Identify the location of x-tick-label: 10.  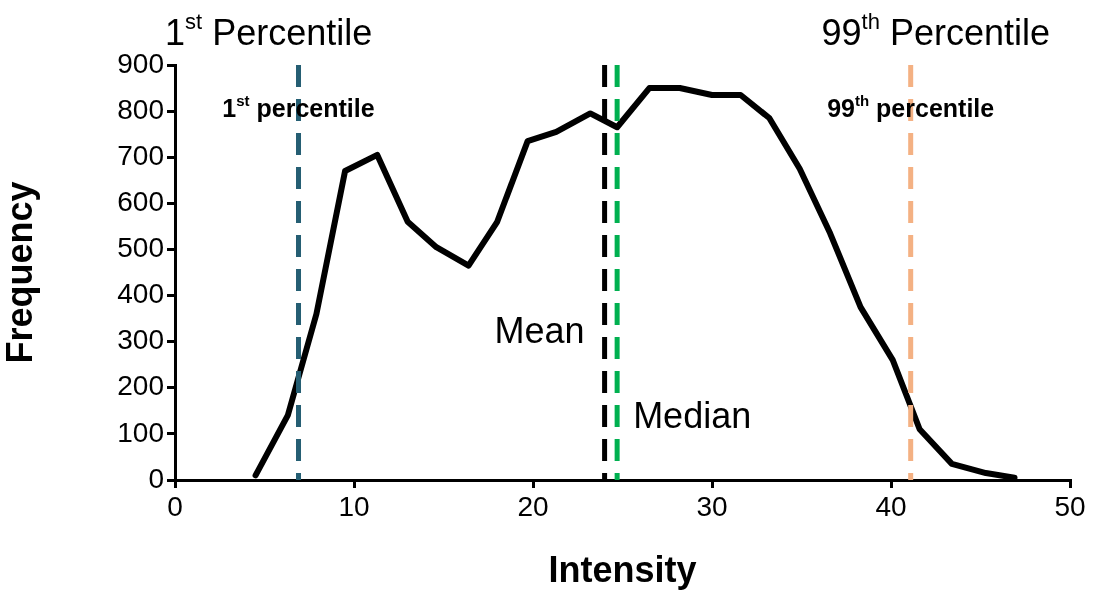
(354, 506).